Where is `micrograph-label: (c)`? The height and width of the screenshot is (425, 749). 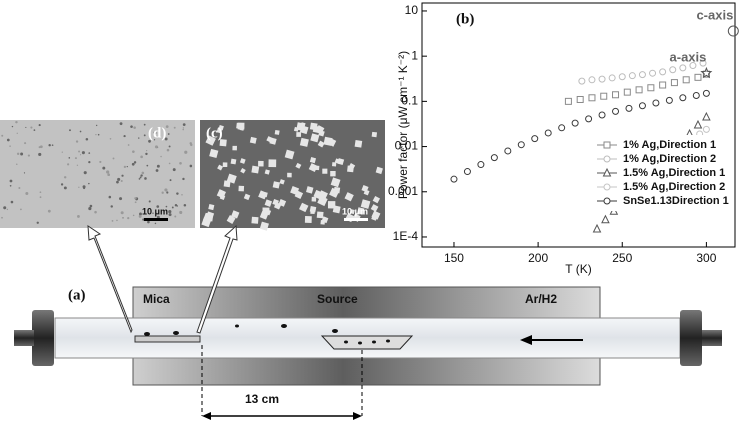
micrograph-label: (c) is located at coordinates (214, 133).